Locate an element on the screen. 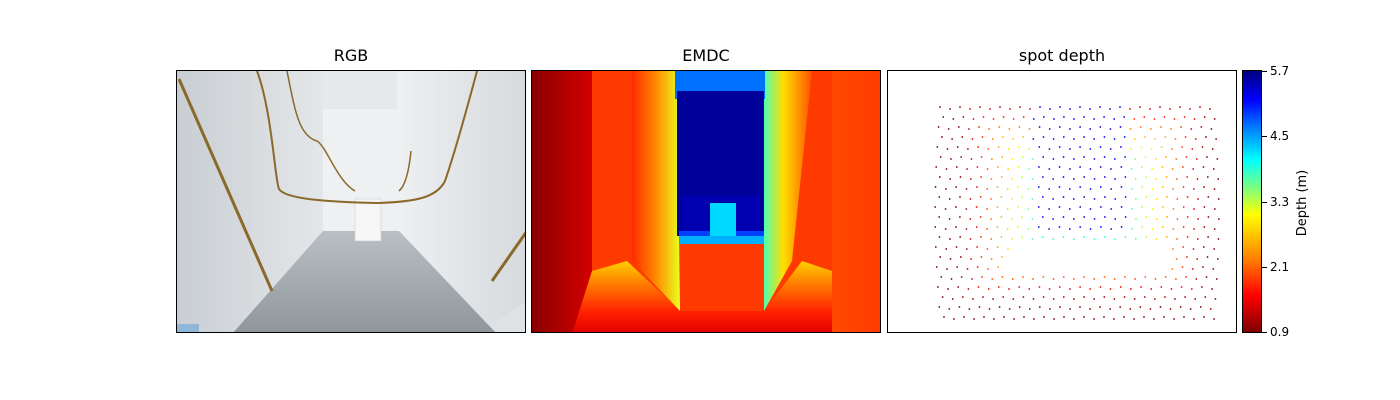 The width and height of the screenshot is (1400, 400). colorbar-tick-label: 4.5 is located at coordinates (1280, 136).